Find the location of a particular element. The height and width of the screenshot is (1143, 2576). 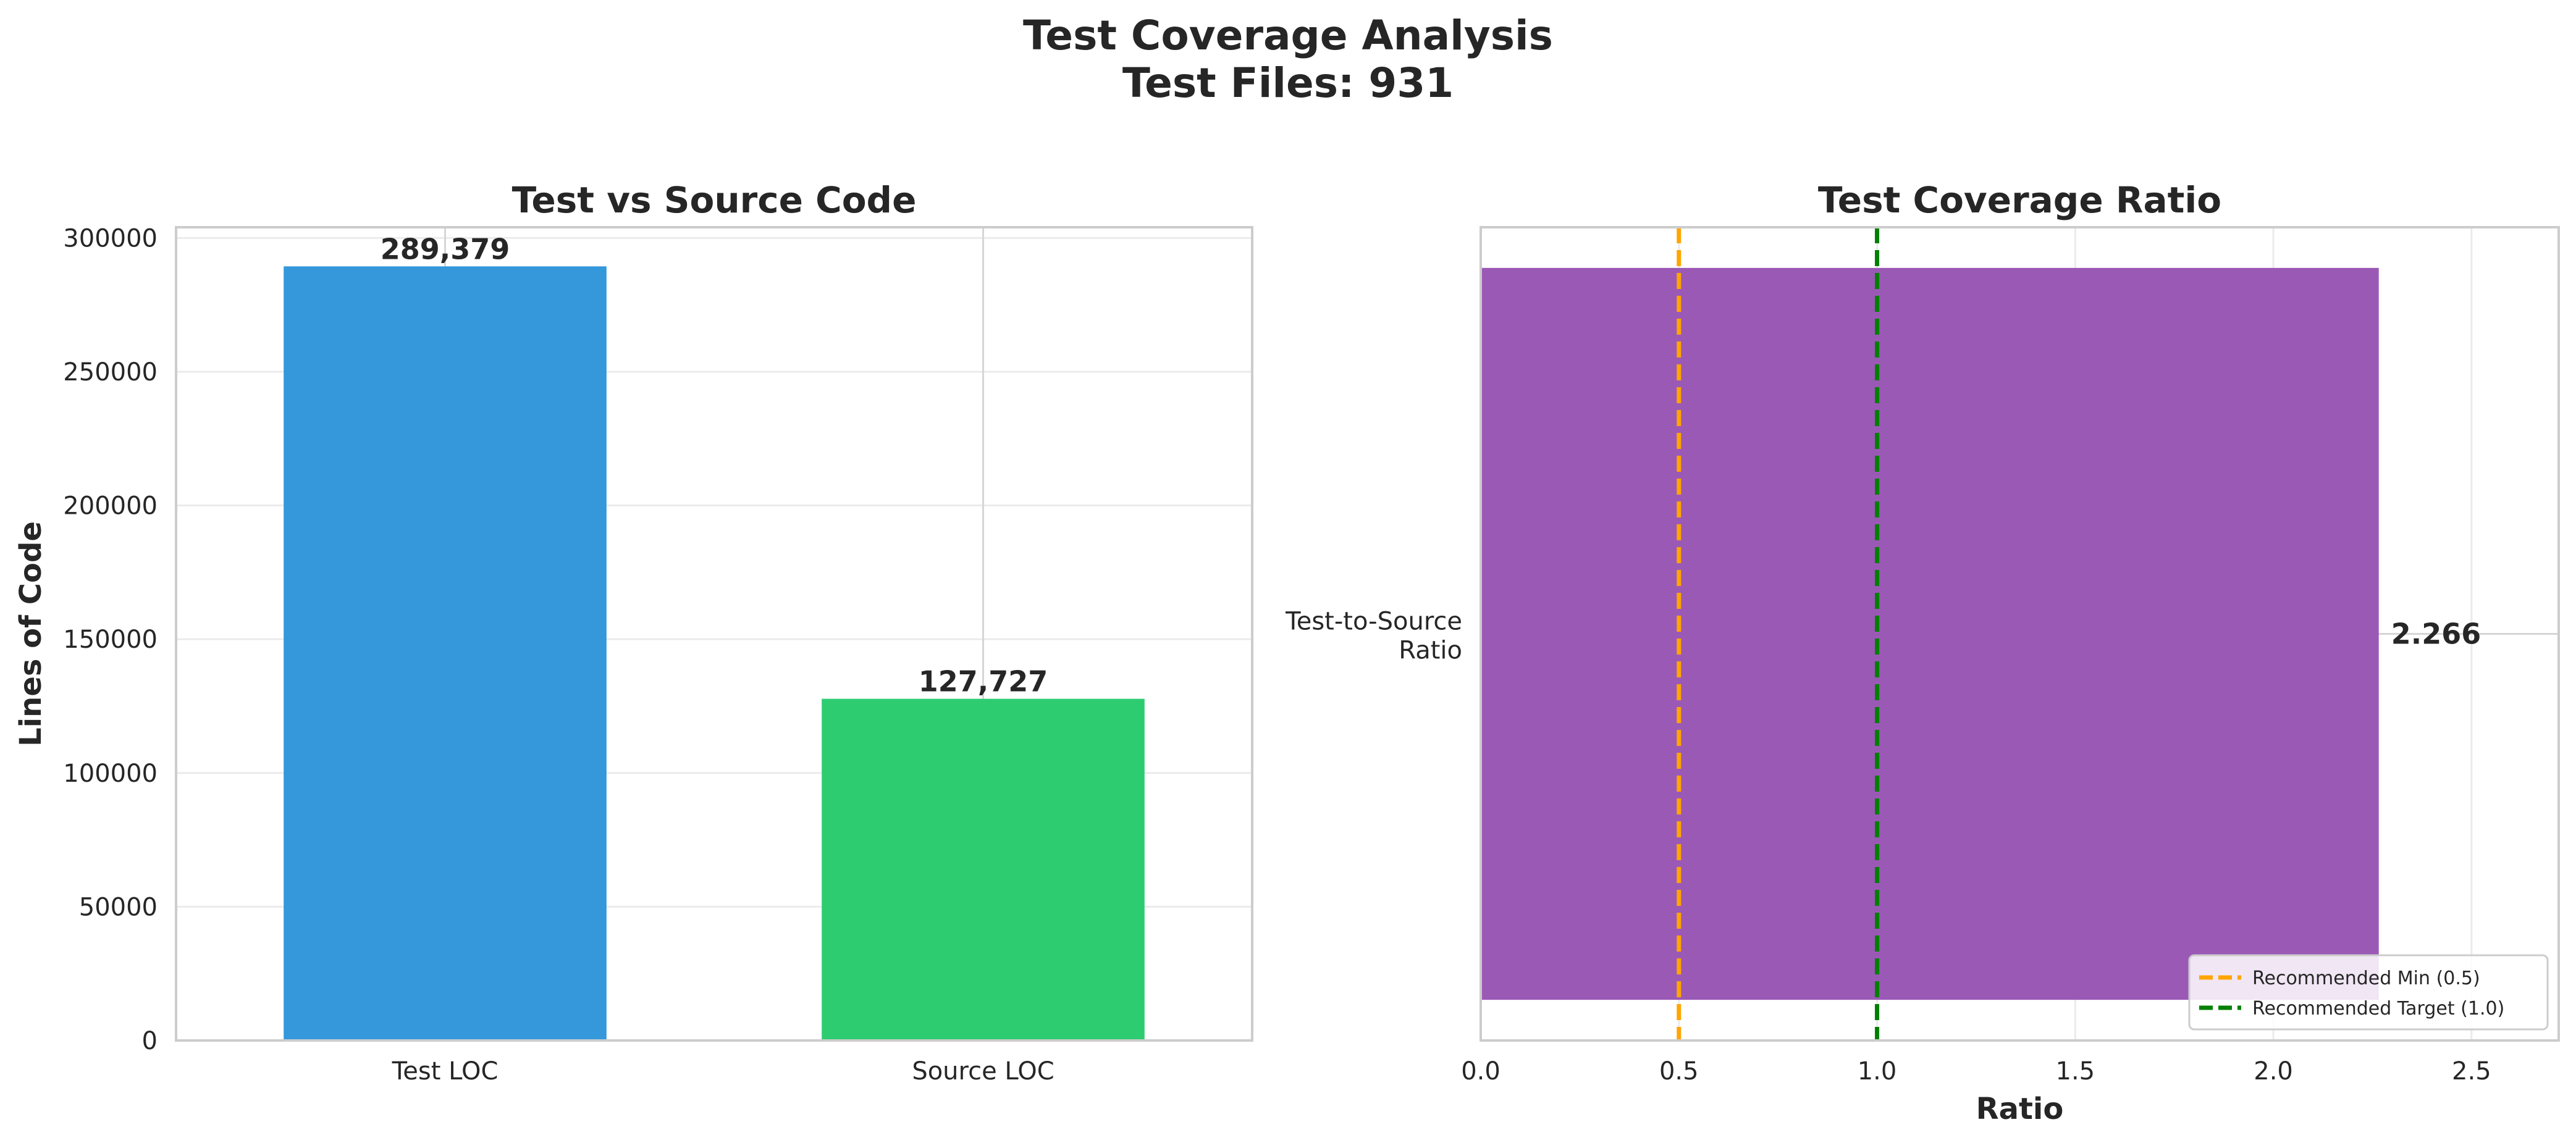

y-tick-label: 300000 is located at coordinates (110, 238).